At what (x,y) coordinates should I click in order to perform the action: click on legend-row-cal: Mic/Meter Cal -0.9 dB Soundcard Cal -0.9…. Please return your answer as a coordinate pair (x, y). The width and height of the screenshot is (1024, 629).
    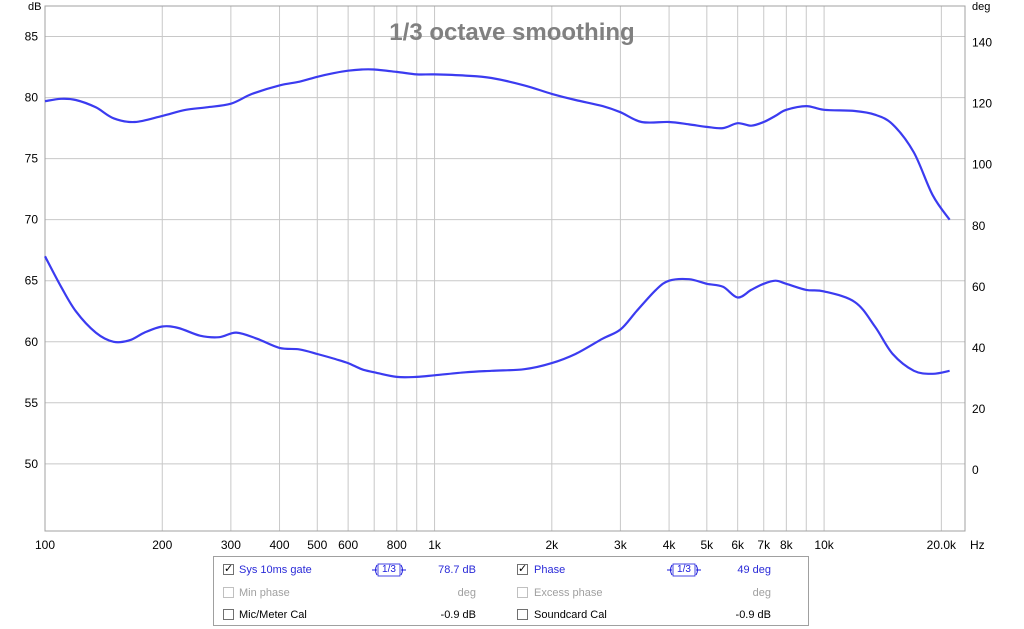
    Looking at the image, I should click on (511, 615).